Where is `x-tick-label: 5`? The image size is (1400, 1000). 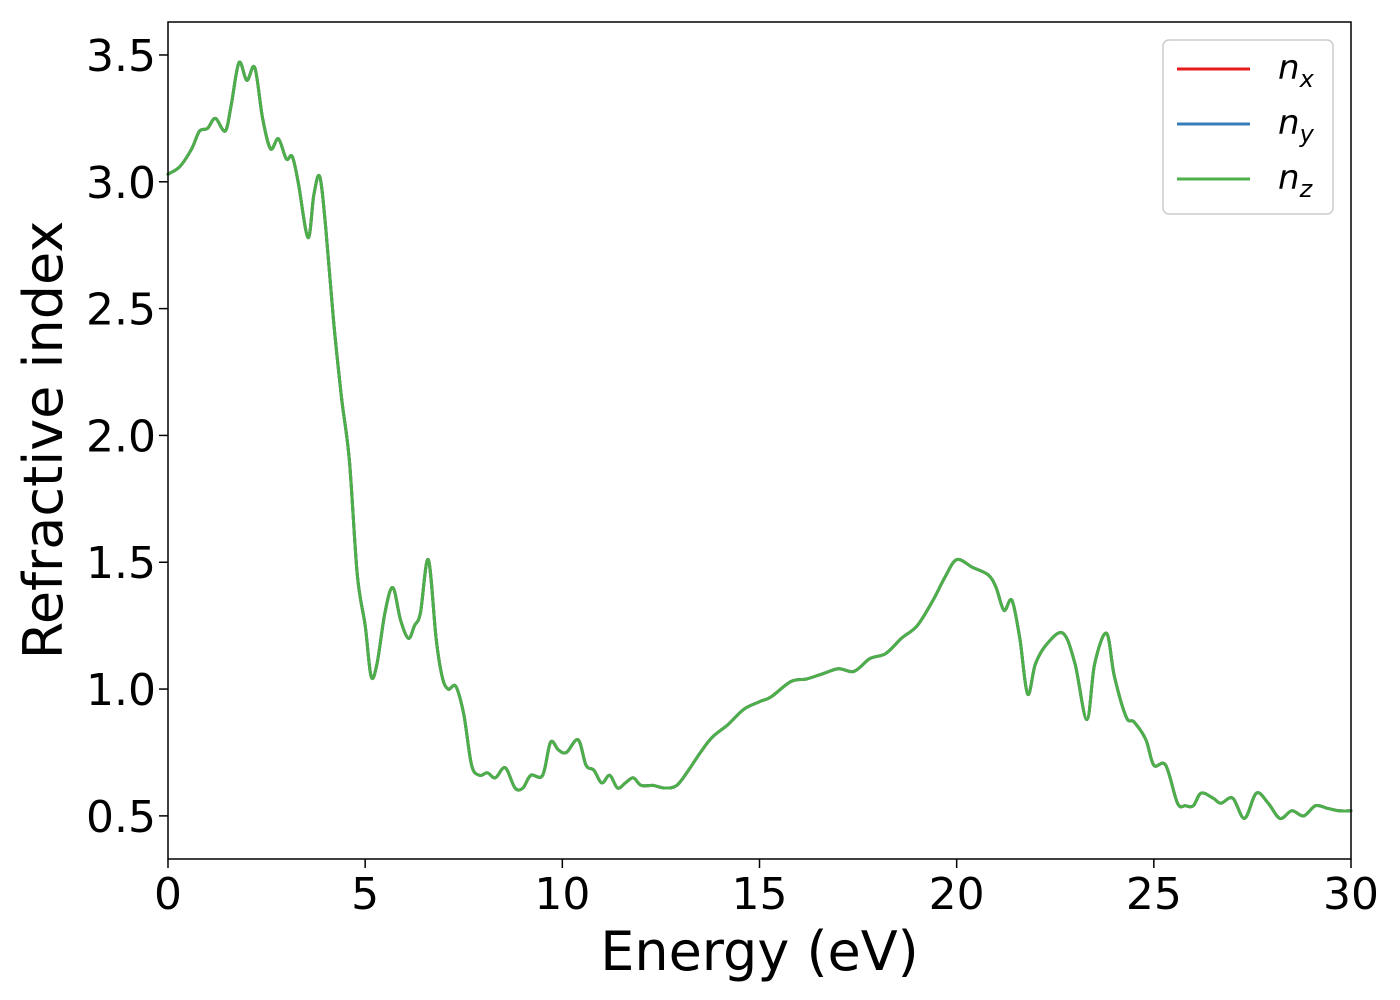 x-tick-label: 5 is located at coordinates (365, 894).